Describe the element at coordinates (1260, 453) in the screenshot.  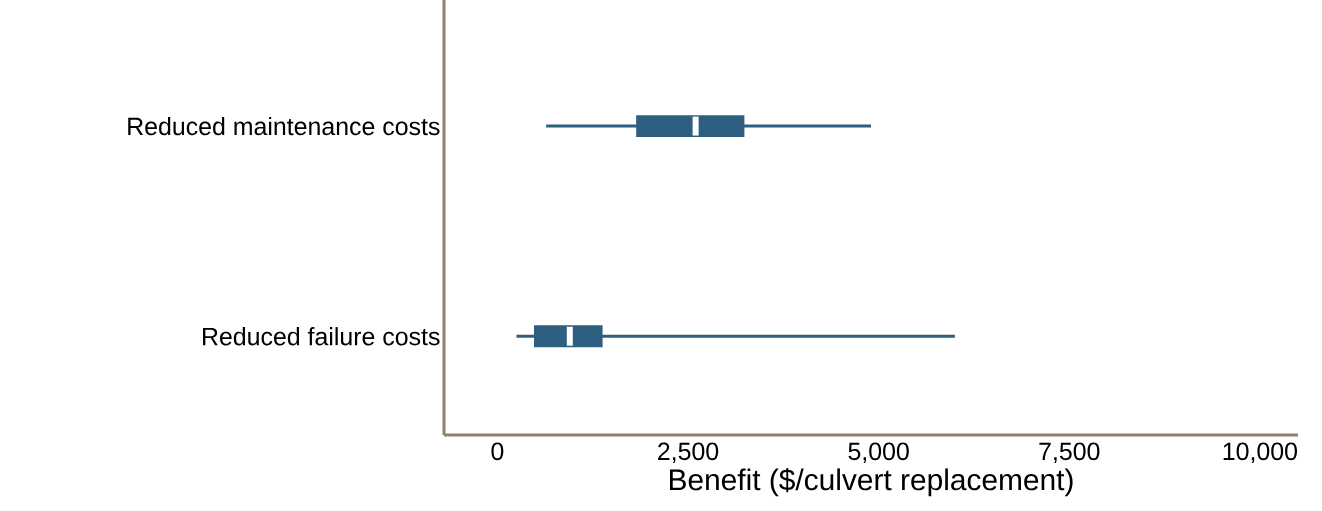
I see `x-tick-label: 10,000` at that location.